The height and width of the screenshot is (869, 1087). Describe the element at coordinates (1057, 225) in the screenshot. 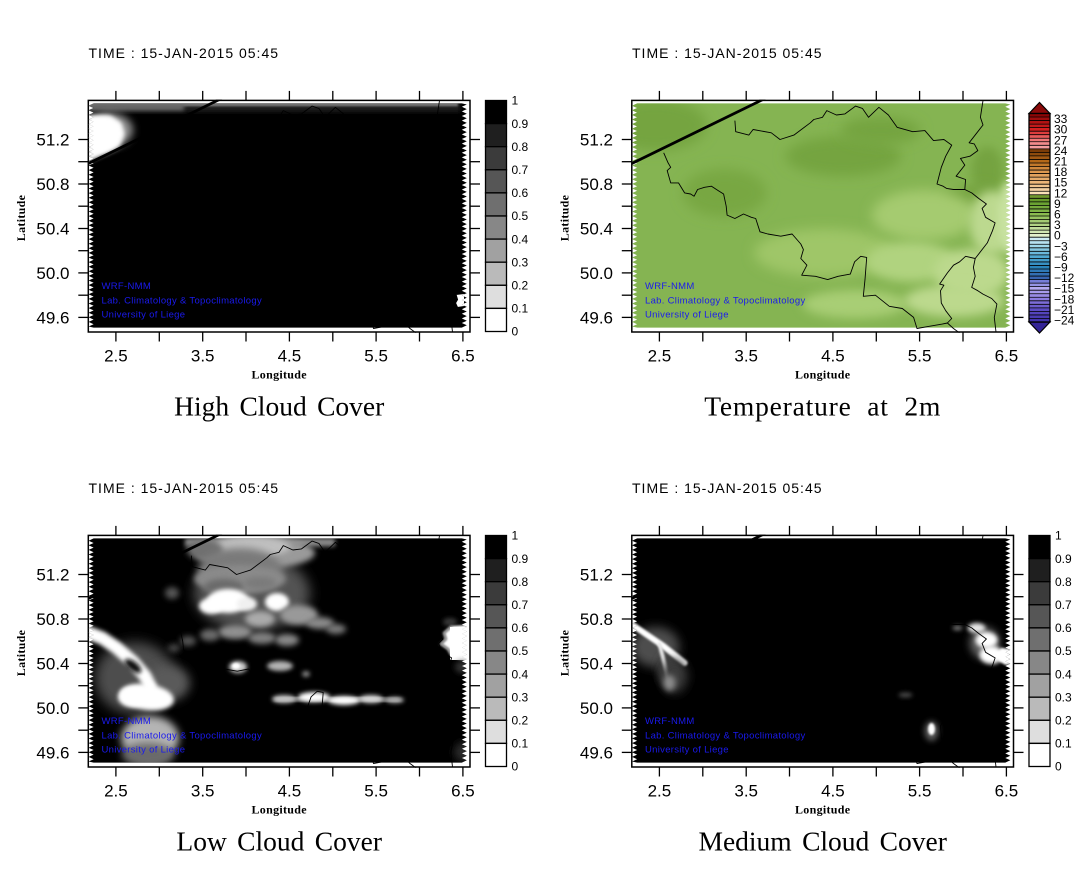

I see `svg-text: 3` at that location.